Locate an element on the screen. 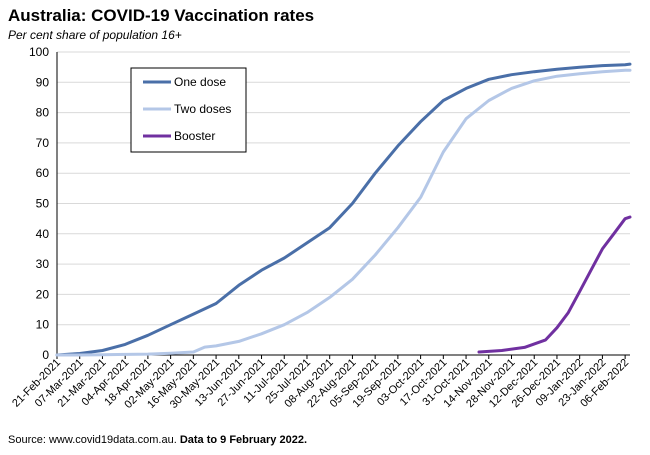 Image resolution: width=650 pixels, height=455 pixels. y-axis: 0 10 20 30 40 50 60 70 80 90 100 is located at coordinates (43, 203).